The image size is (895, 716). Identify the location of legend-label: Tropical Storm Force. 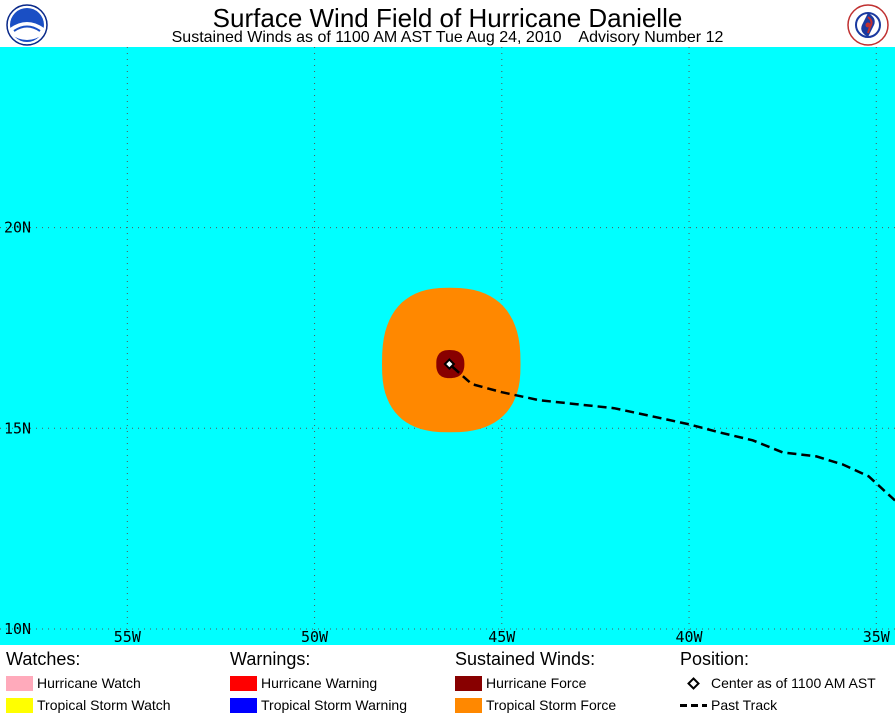
(551, 705).